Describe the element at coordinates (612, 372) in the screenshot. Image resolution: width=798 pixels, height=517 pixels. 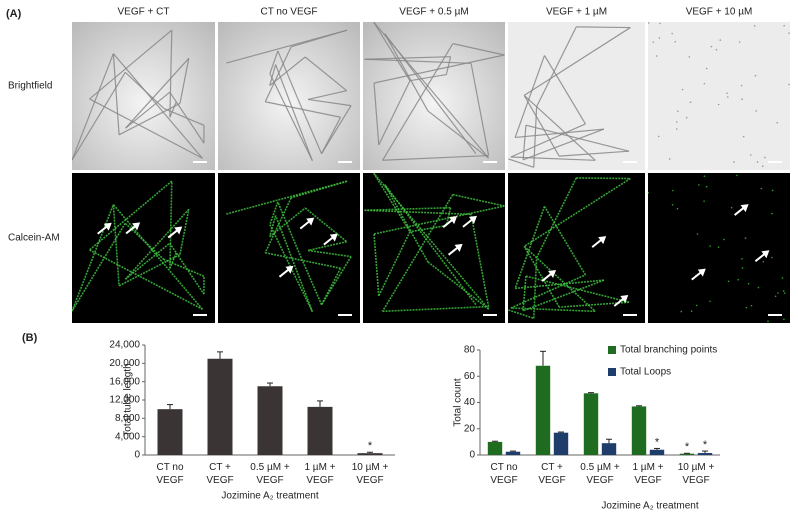
I see `legend-swatch` at that location.